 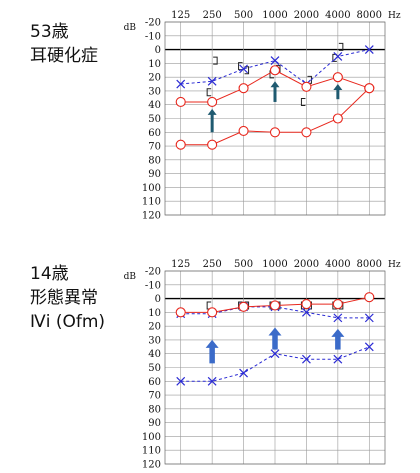 What do you see at coordinates (212, 15) in the screenshot?
I see `x-tick-label: 250` at bounding box center [212, 15].